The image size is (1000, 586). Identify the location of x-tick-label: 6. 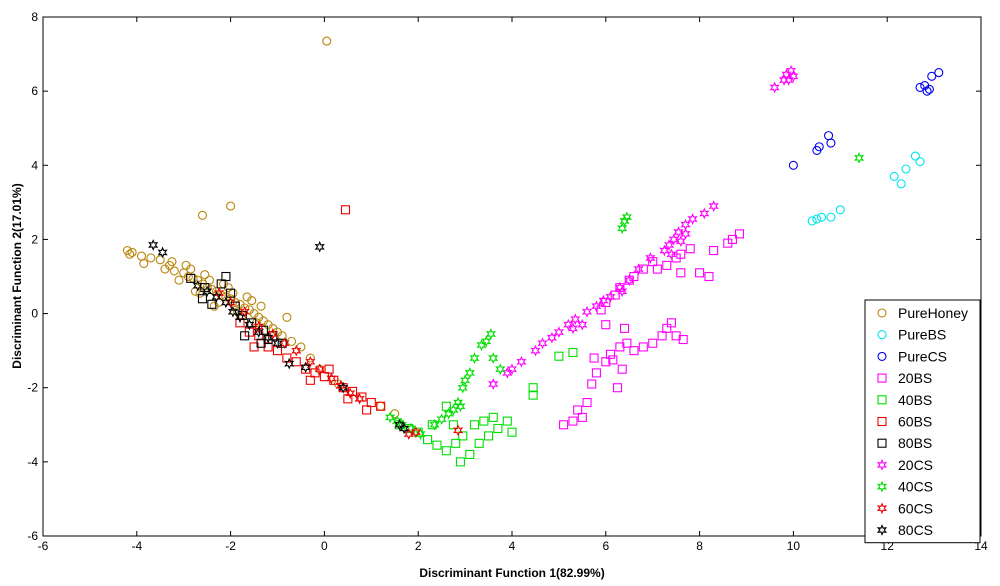
(605, 546).